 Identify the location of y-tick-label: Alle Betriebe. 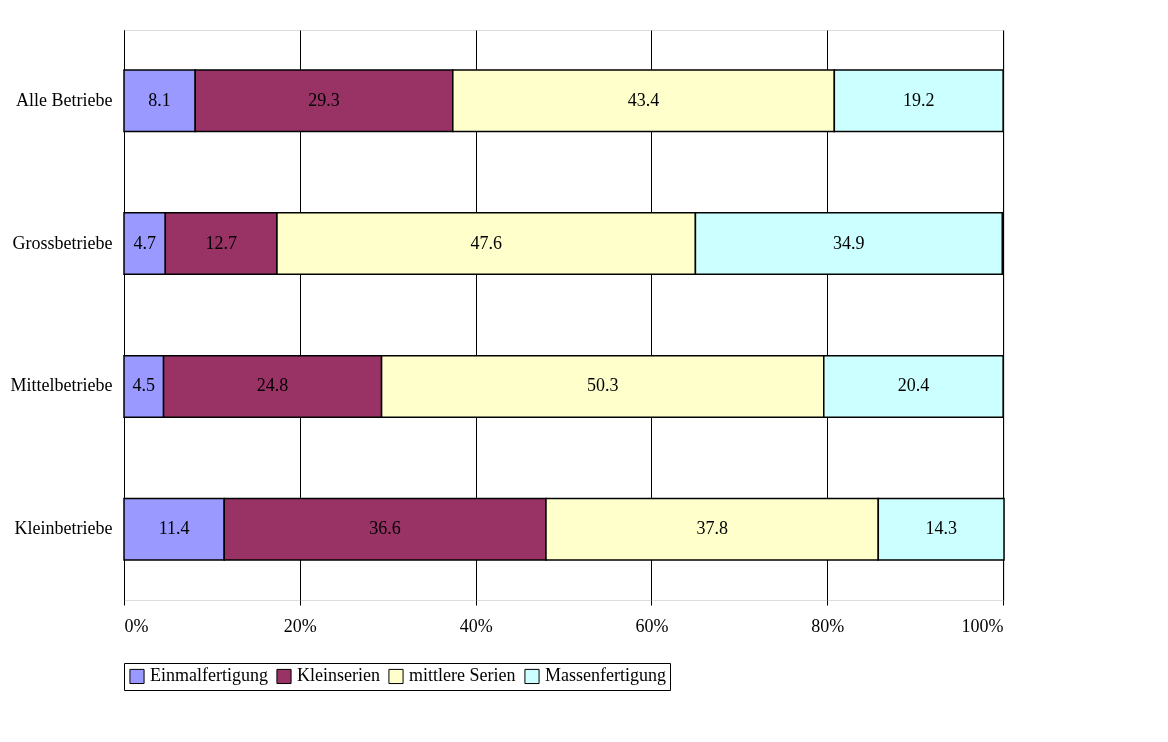
(64, 99).